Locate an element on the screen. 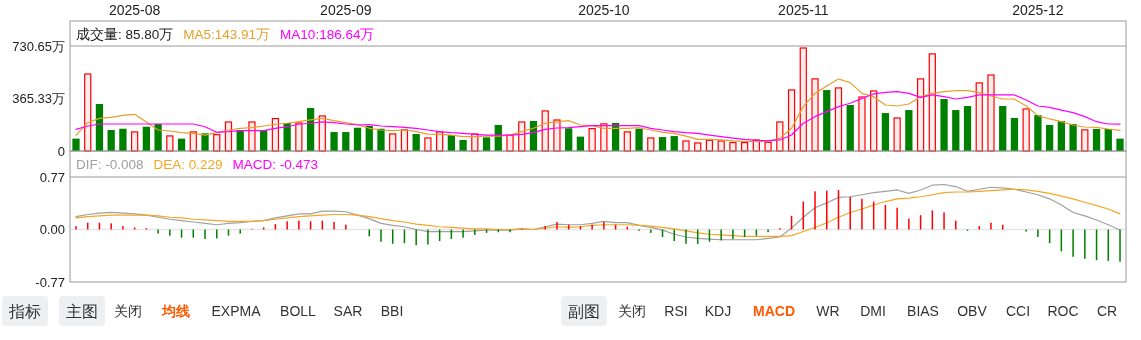 Image resolution: width=1141 pixels, height=340 pixels. y-tick-label: 365.33万 is located at coordinates (38, 99).